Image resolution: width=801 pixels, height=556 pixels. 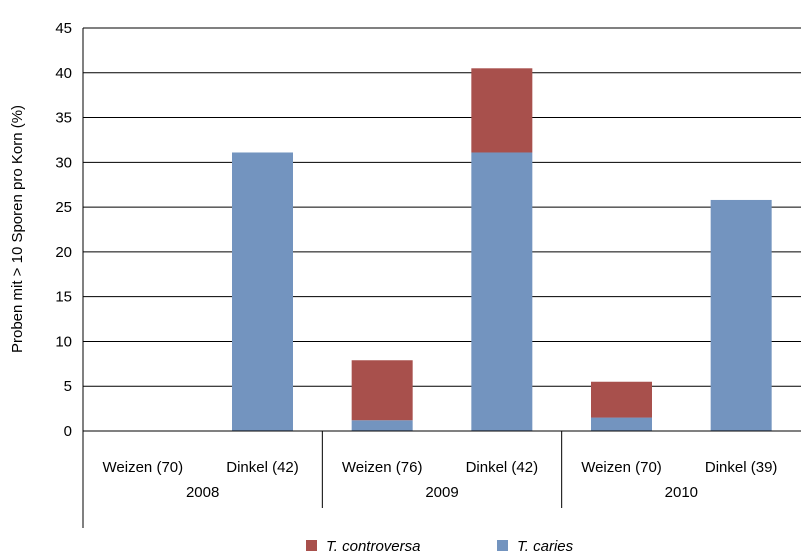 What do you see at coordinates (63, 118) in the screenshot?
I see `y-tick-label: 35` at bounding box center [63, 118].